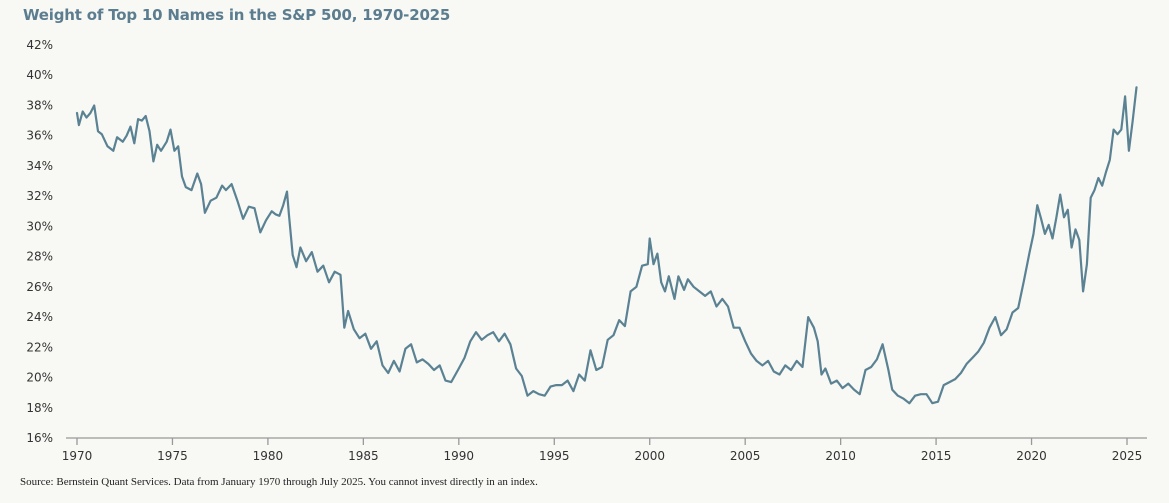 Image resolution: width=1169 pixels, height=503 pixels. What do you see at coordinates (745, 456) in the screenshot?
I see `x-tick-label: 2005` at bounding box center [745, 456].